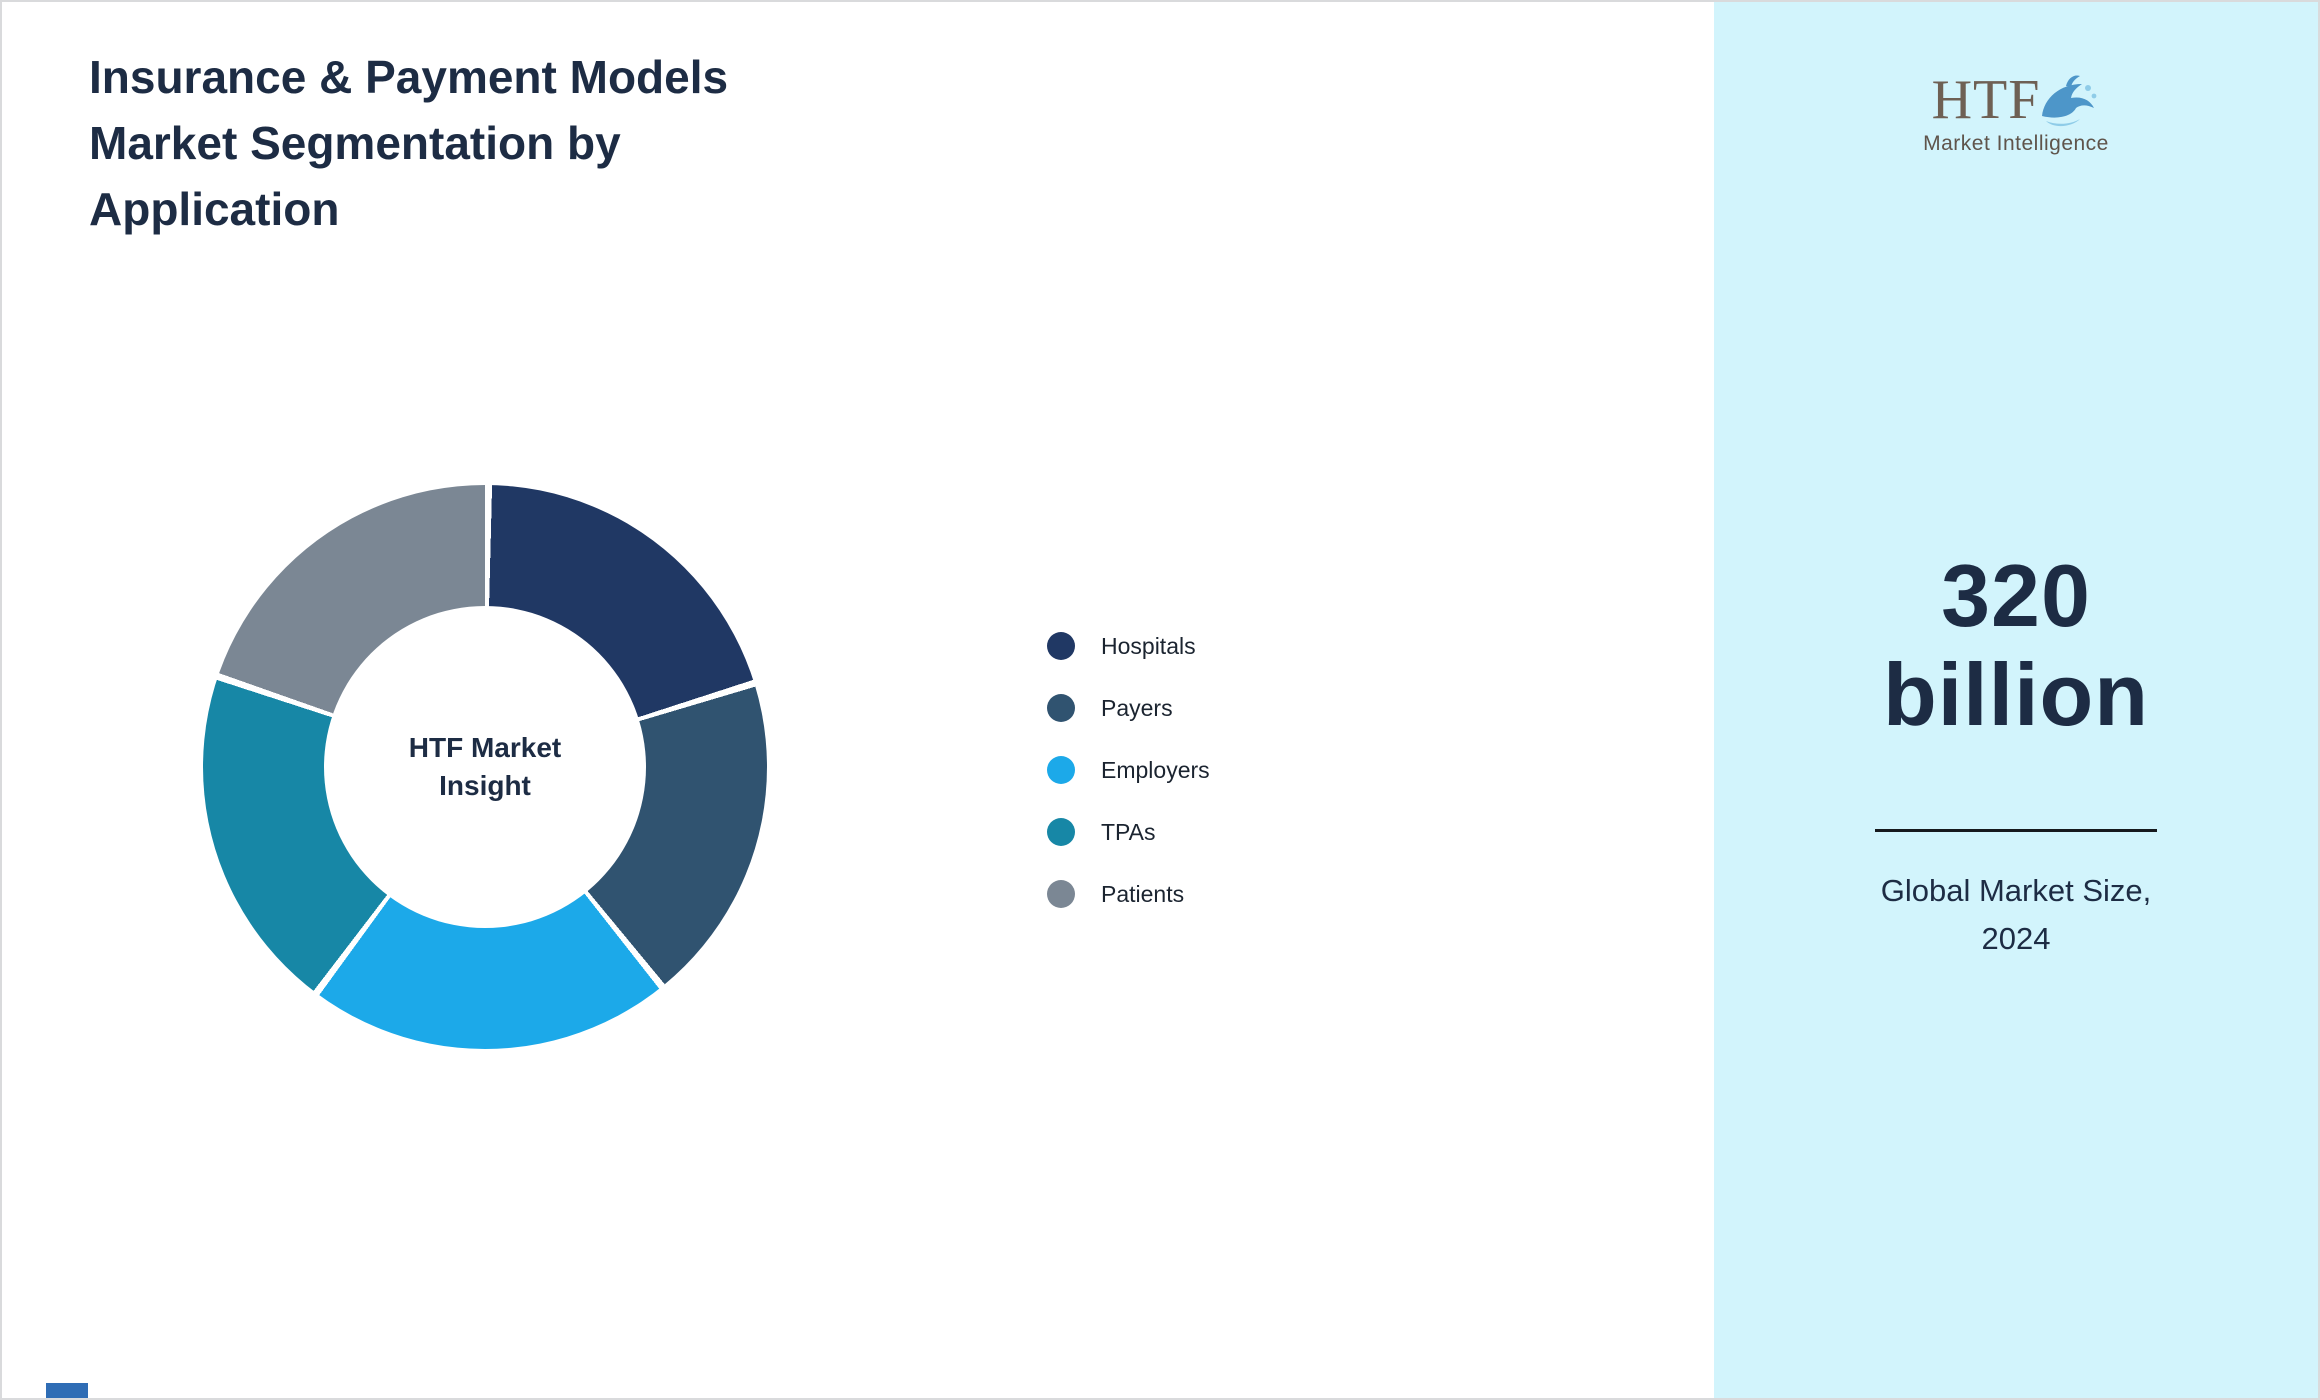  What do you see at coordinates (67, 1390) in the screenshot?
I see `footer-accent-bar` at bounding box center [67, 1390].